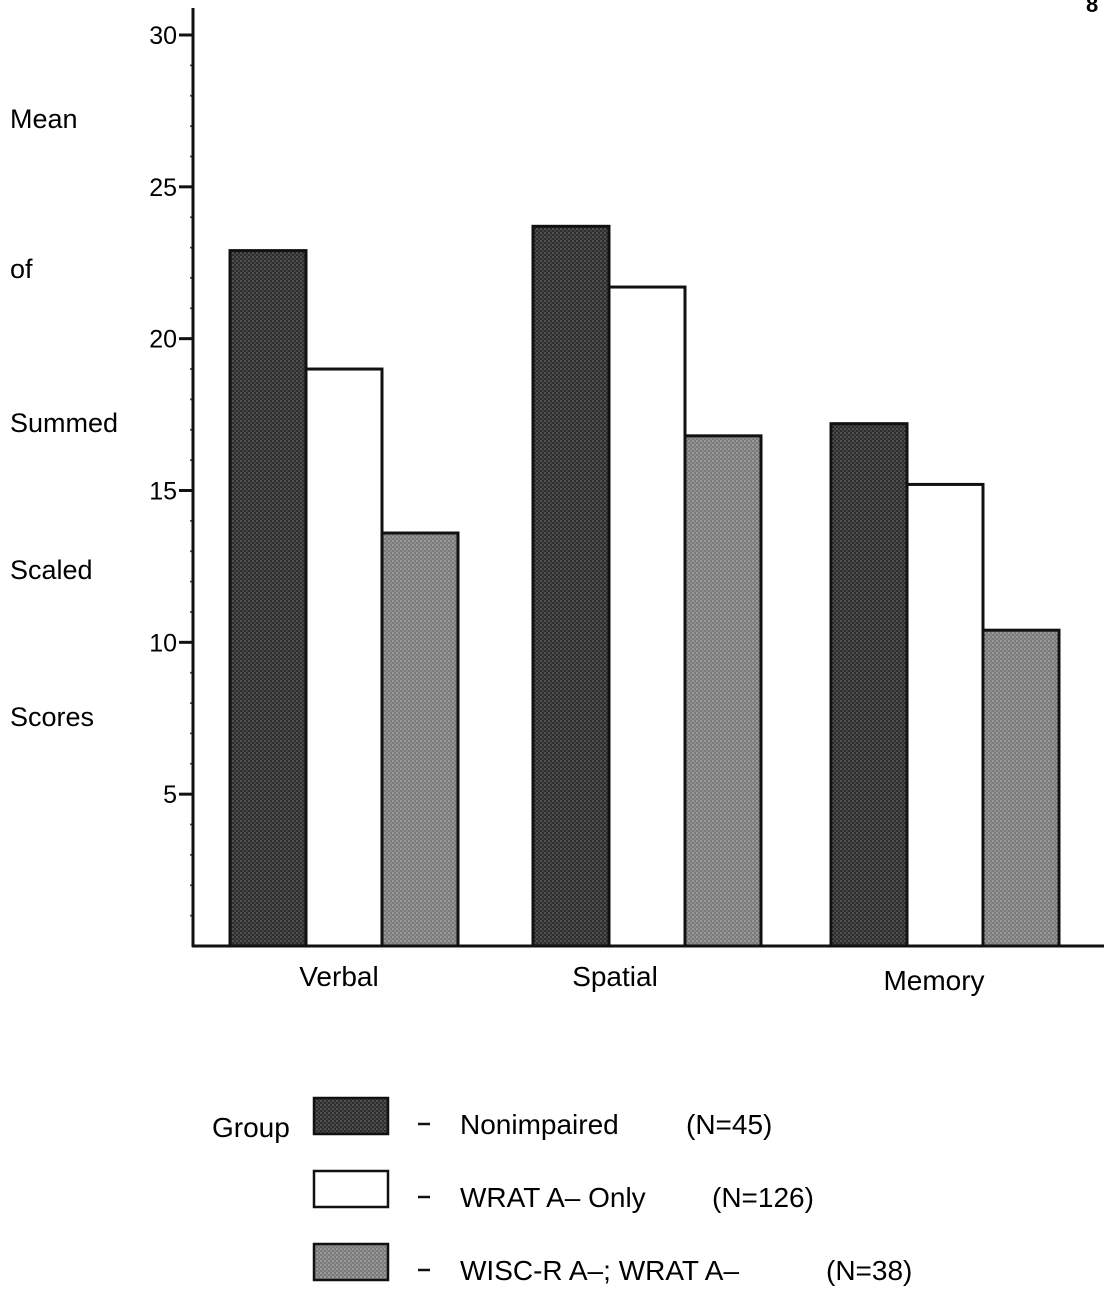 The image size is (1108, 1301). Describe the element at coordinates (1092, 8) in the screenshot. I see `page-mark: 8` at that location.